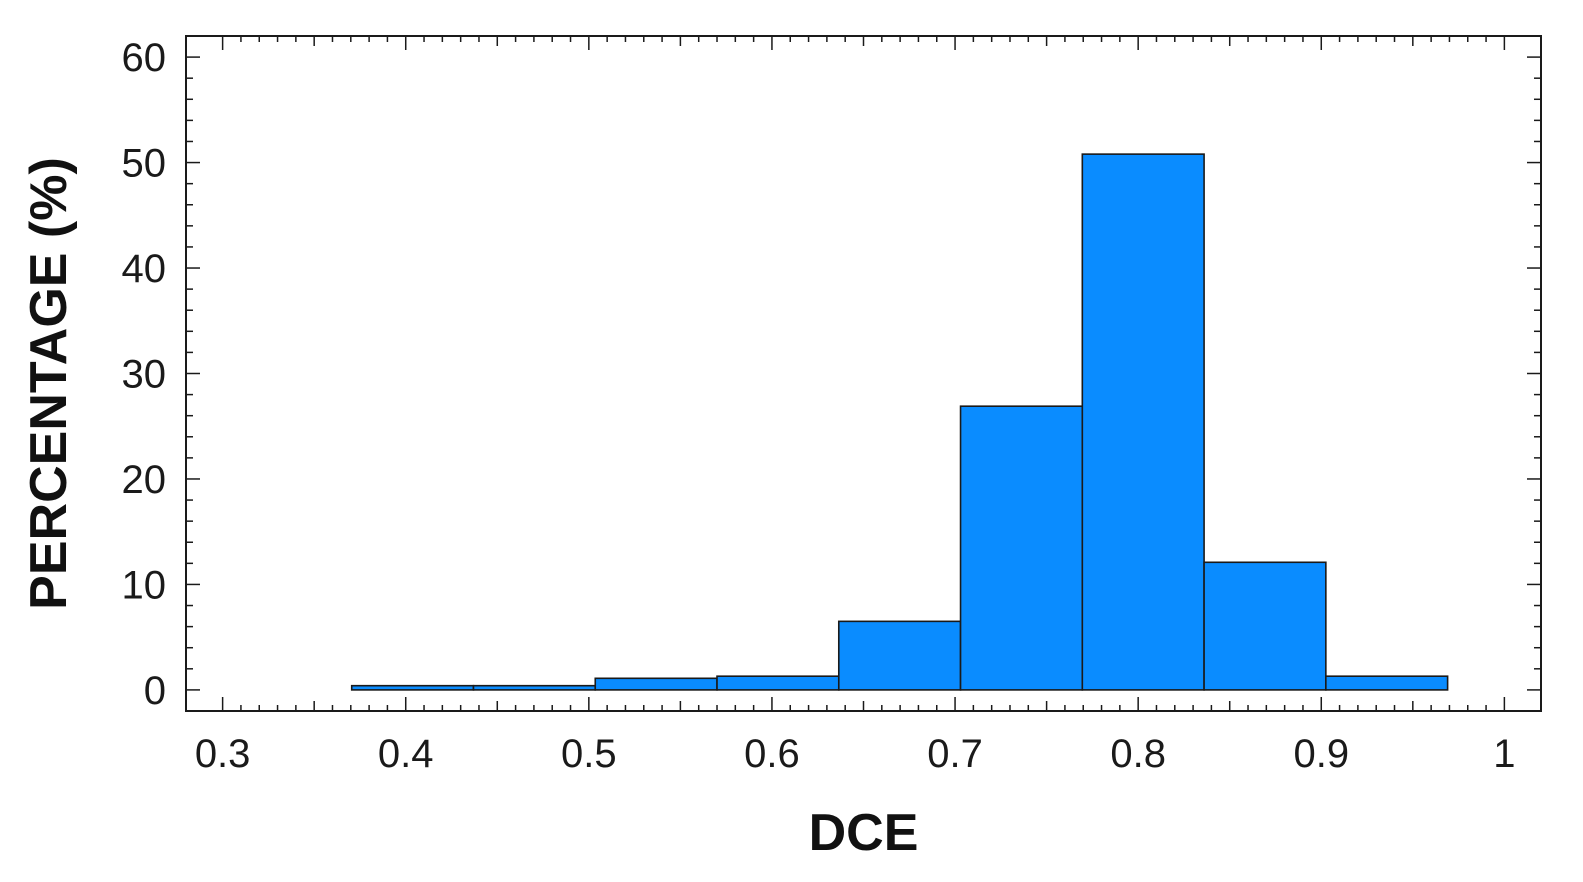 The height and width of the screenshot is (882, 1583). Describe the element at coordinates (155, 691) in the screenshot. I see `y-tick-label: 0` at that location.